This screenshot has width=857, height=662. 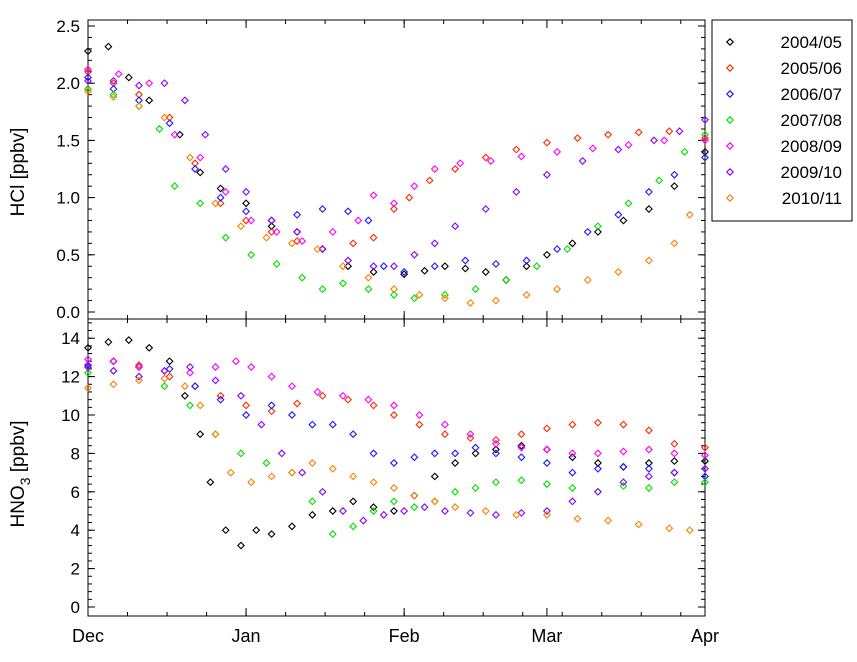 I want to click on y-tick-label: 14, so click(x=70, y=338).